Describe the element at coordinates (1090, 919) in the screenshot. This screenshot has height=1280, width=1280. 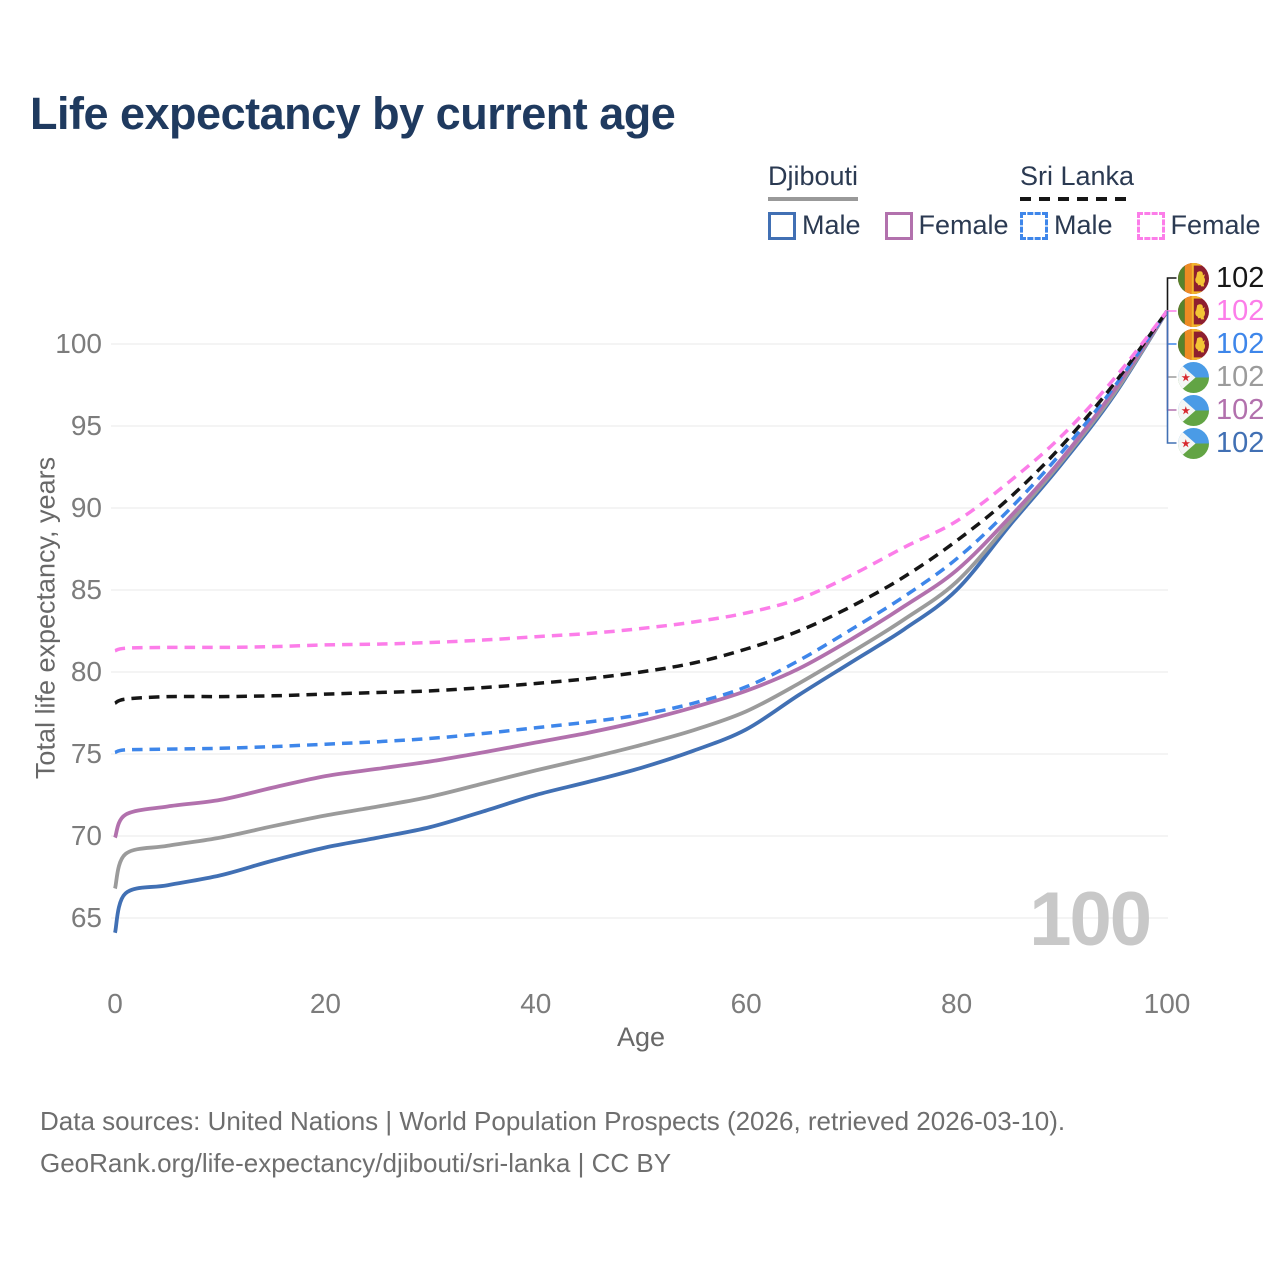
I see `watermark-age-100: 100` at that location.